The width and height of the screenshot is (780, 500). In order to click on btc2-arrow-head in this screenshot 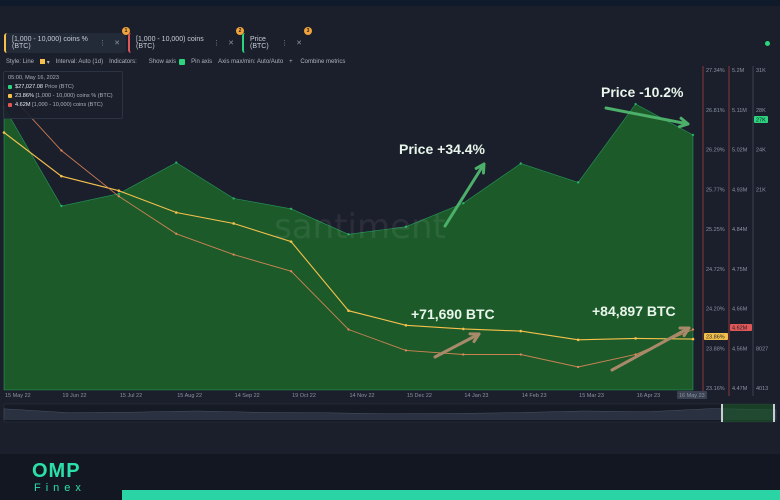, I will do `click(684, 332)`.